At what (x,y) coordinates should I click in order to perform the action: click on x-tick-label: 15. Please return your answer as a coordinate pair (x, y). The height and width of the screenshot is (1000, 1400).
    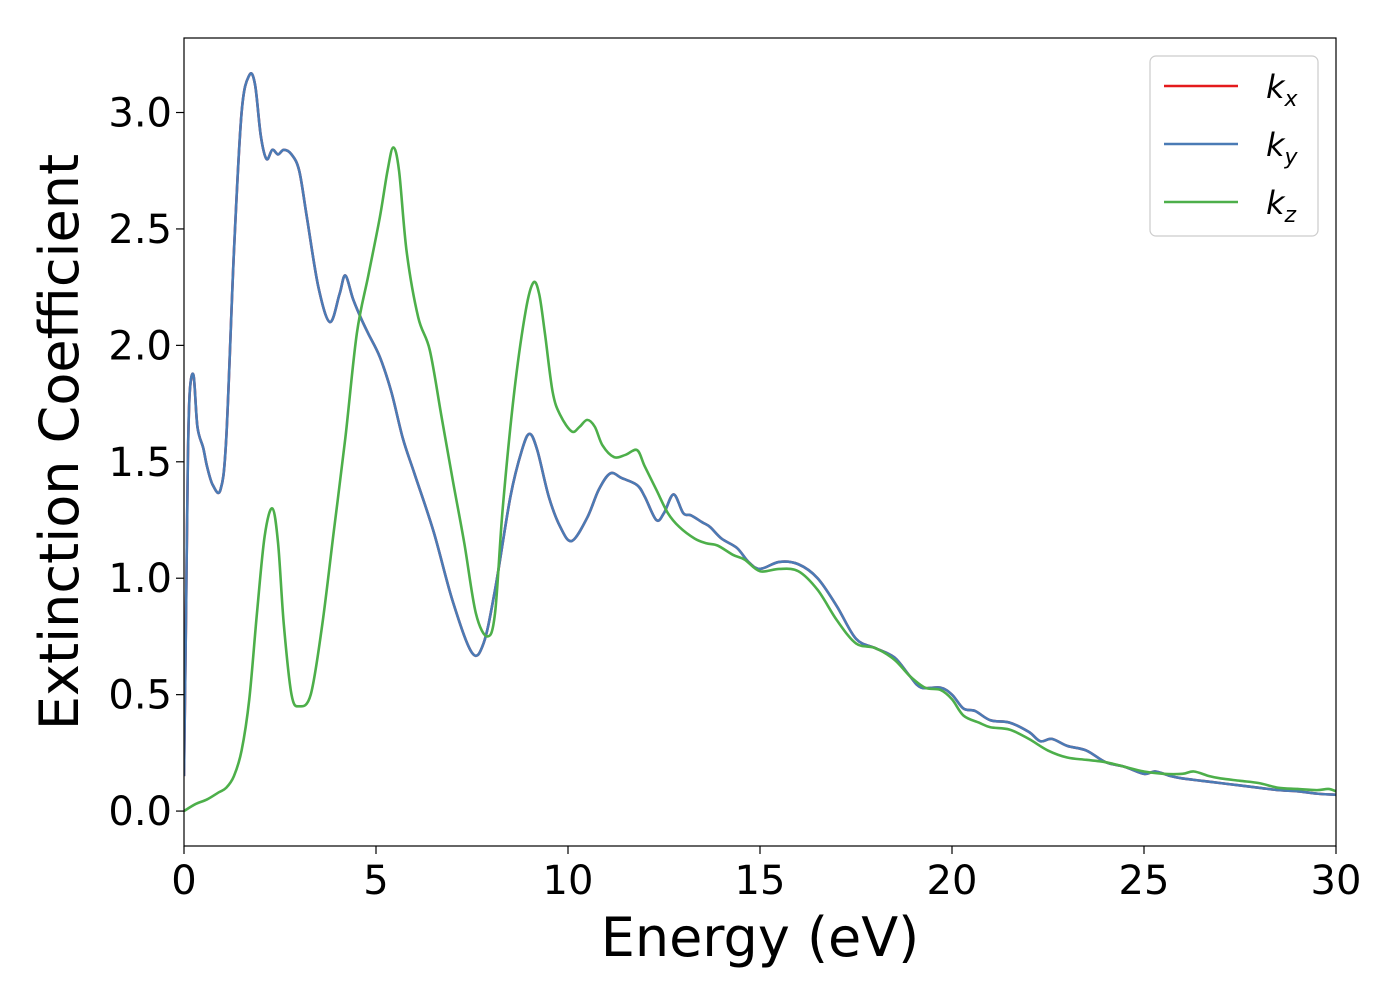
    Looking at the image, I should click on (760, 881).